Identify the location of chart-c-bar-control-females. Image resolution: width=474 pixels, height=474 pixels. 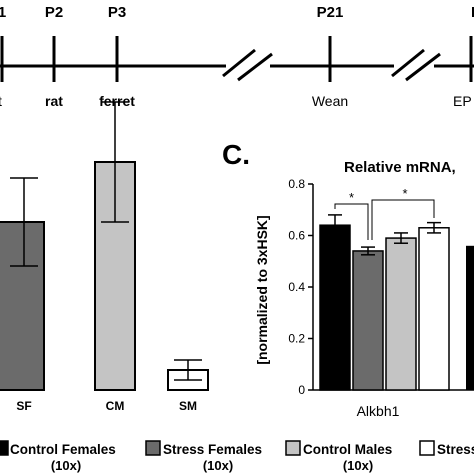
(335, 307).